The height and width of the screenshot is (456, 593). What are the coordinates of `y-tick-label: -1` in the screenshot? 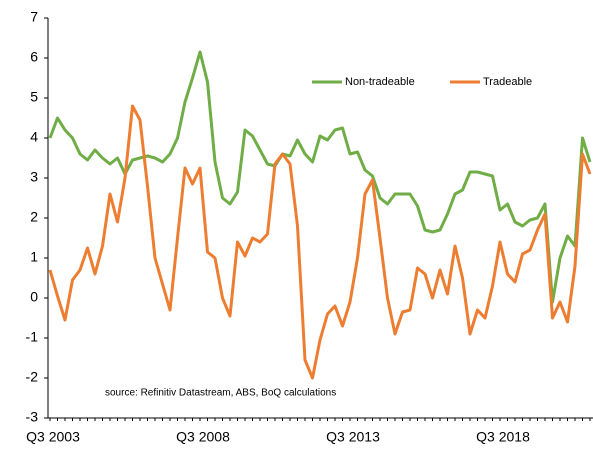 It's located at (32, 337).